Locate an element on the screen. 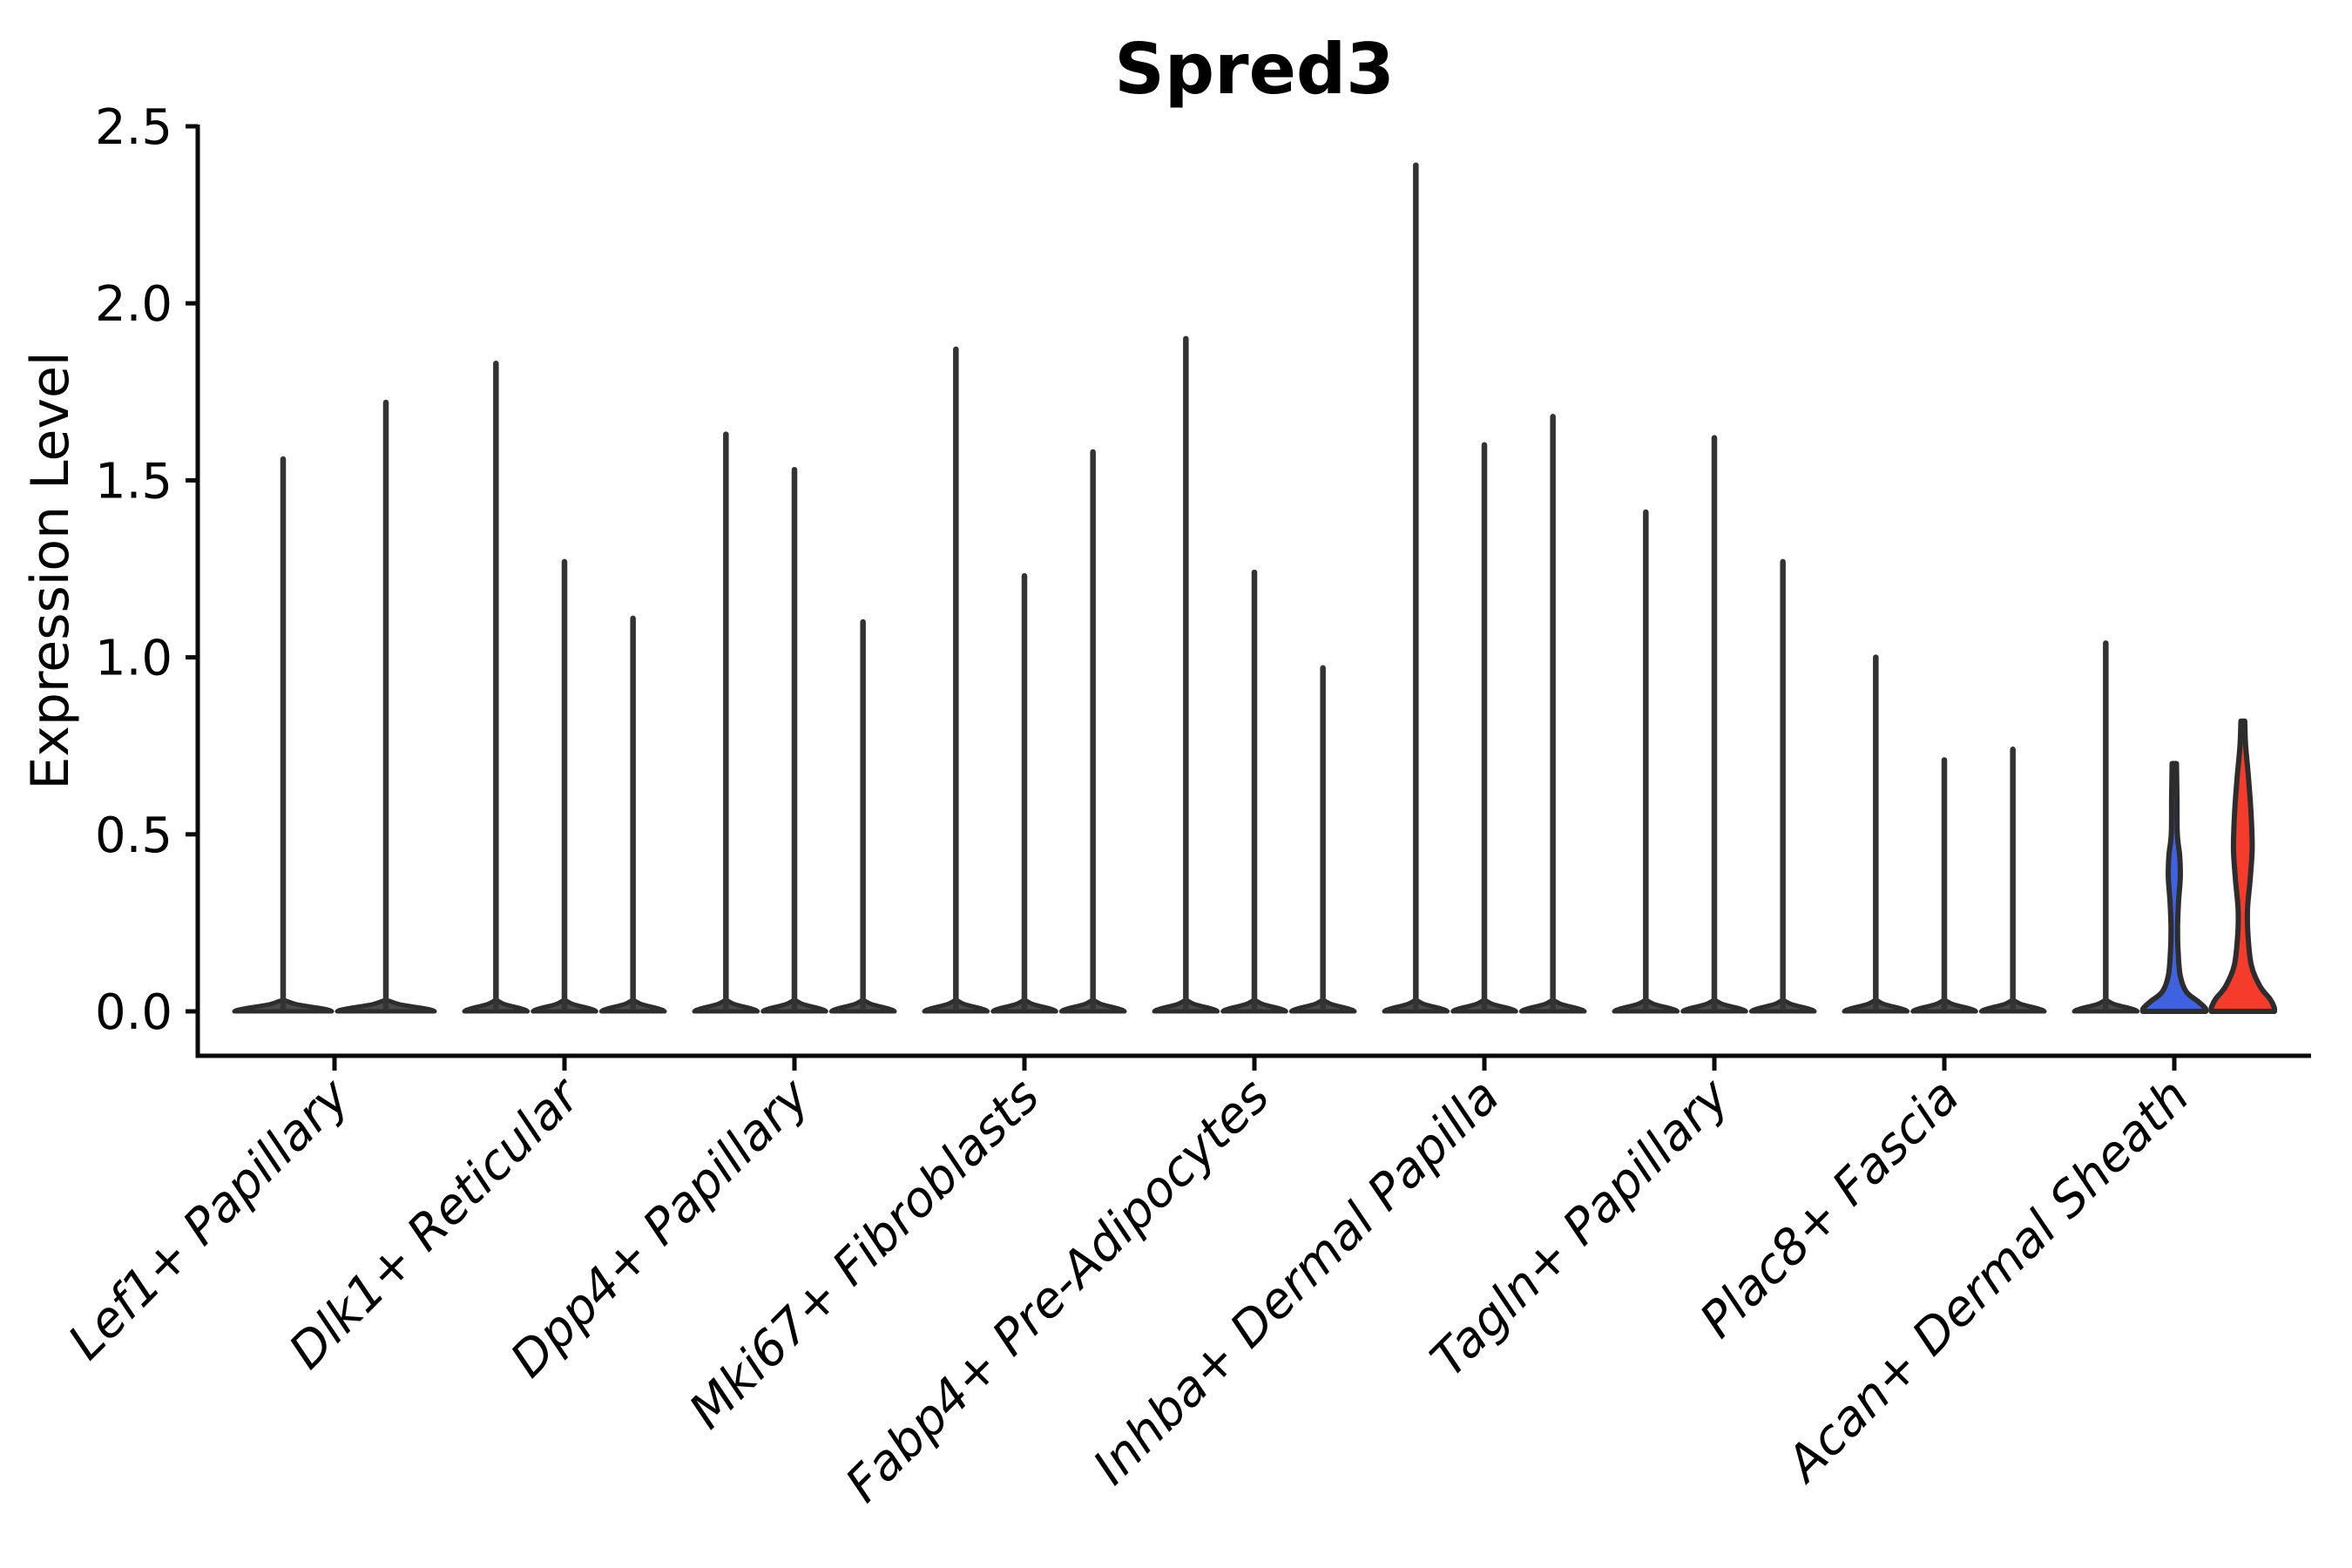 The height and width of the screenshot is (1568, 2352). violin-blue is located at coordinates (2174, 887).